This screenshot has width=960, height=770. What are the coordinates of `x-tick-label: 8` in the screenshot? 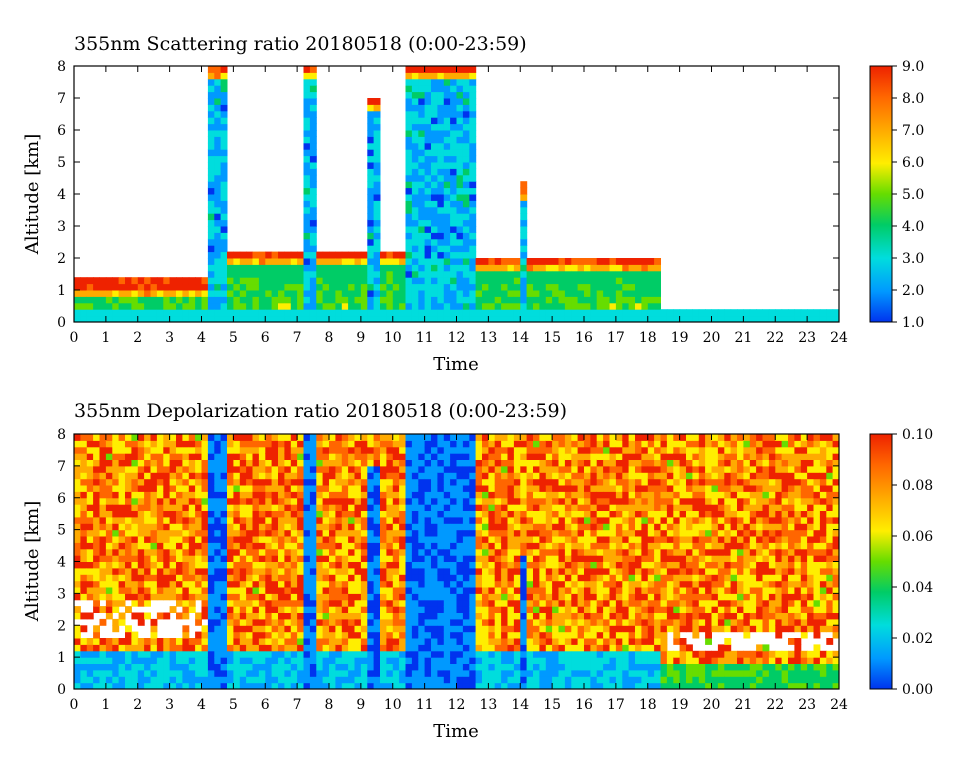 It's located at (329, 338).